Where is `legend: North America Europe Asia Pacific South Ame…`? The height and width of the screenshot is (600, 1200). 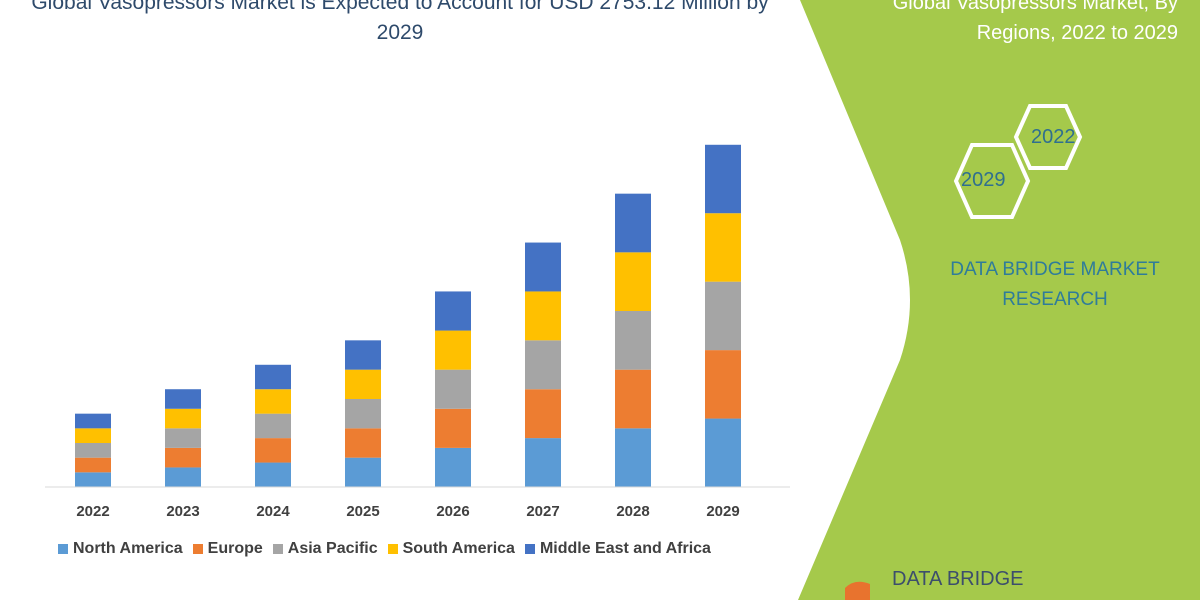 legend: North America Europe Asia Pacific South Ame… is located at coordinates (384, 549).